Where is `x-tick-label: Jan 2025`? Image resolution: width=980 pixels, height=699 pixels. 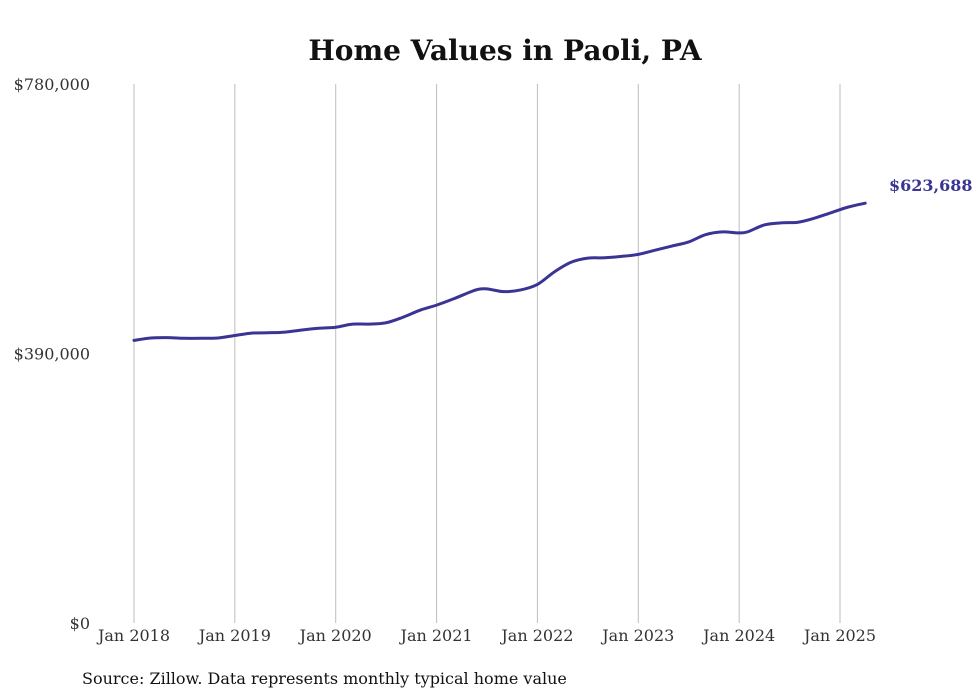
x-tick-label: Jan 2025 is located at coordinates (839, 635).